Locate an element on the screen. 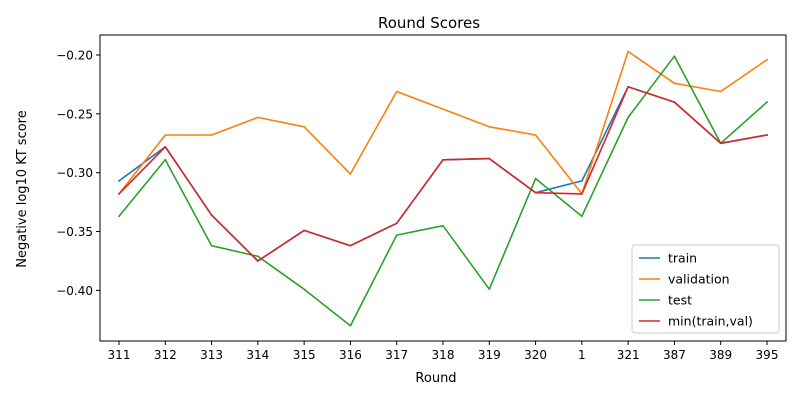  x-tick-label: 389 is located at coordinates (720, 355).